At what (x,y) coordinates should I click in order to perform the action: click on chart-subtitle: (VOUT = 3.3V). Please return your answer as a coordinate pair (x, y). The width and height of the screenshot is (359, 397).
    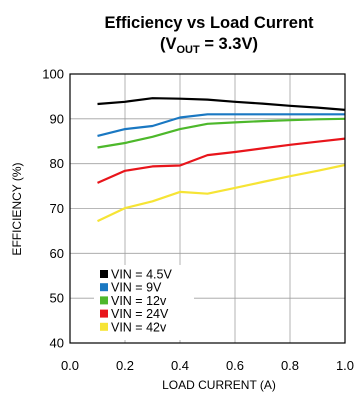
    Looking at the image, I should click on (209, 45).